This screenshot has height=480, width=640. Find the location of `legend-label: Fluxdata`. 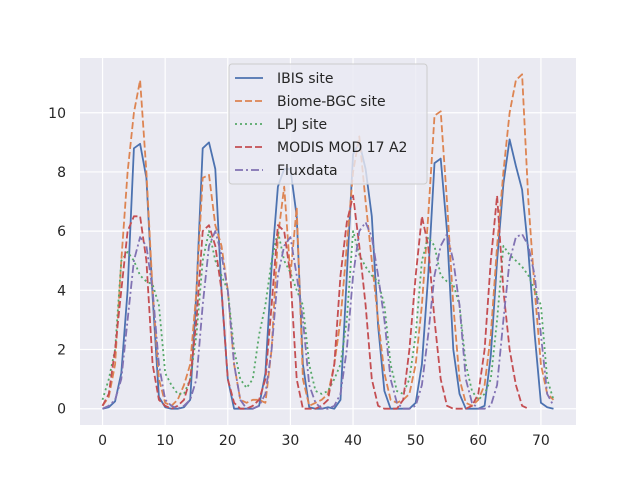

legend-label: Fluxdata is located at coordinates (307, 171).